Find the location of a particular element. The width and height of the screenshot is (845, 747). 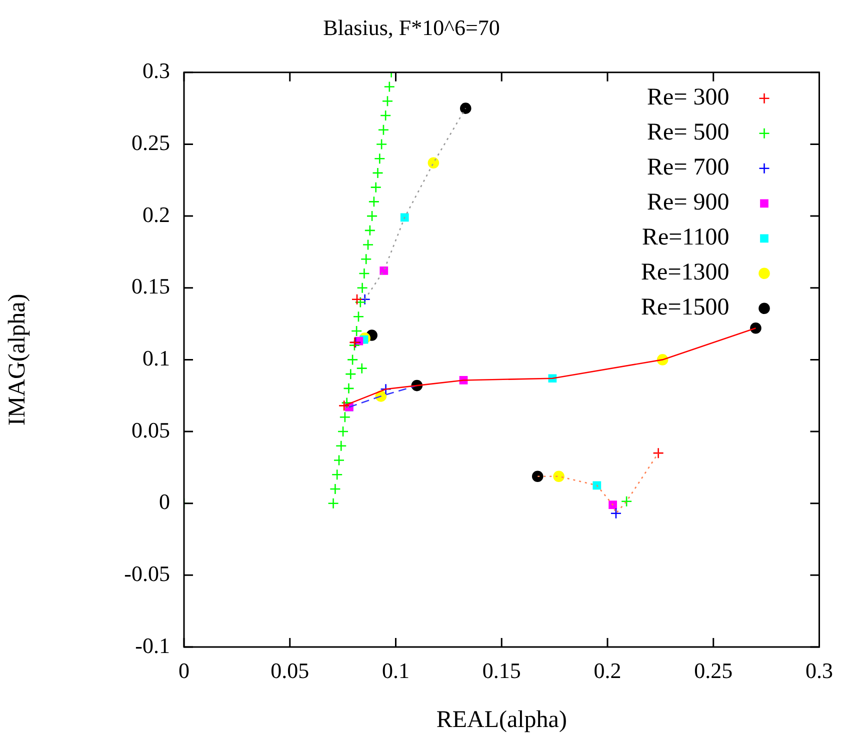

y-tick-label: 0 is located at coordinates (164, 501).